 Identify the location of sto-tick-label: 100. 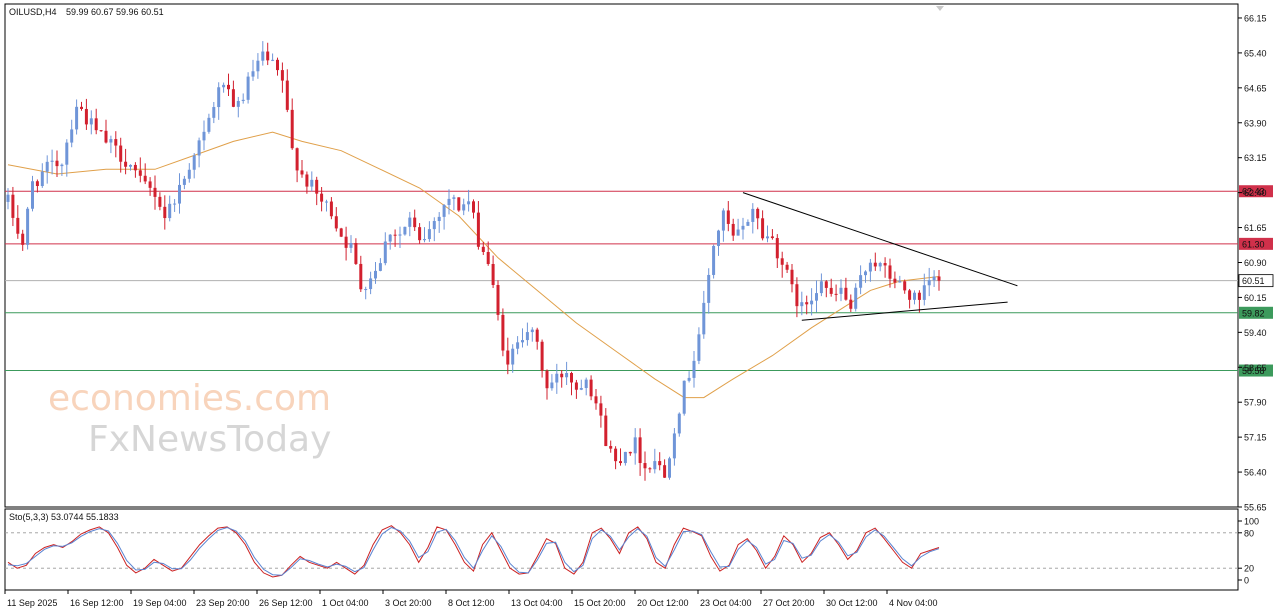
(1251, 522).